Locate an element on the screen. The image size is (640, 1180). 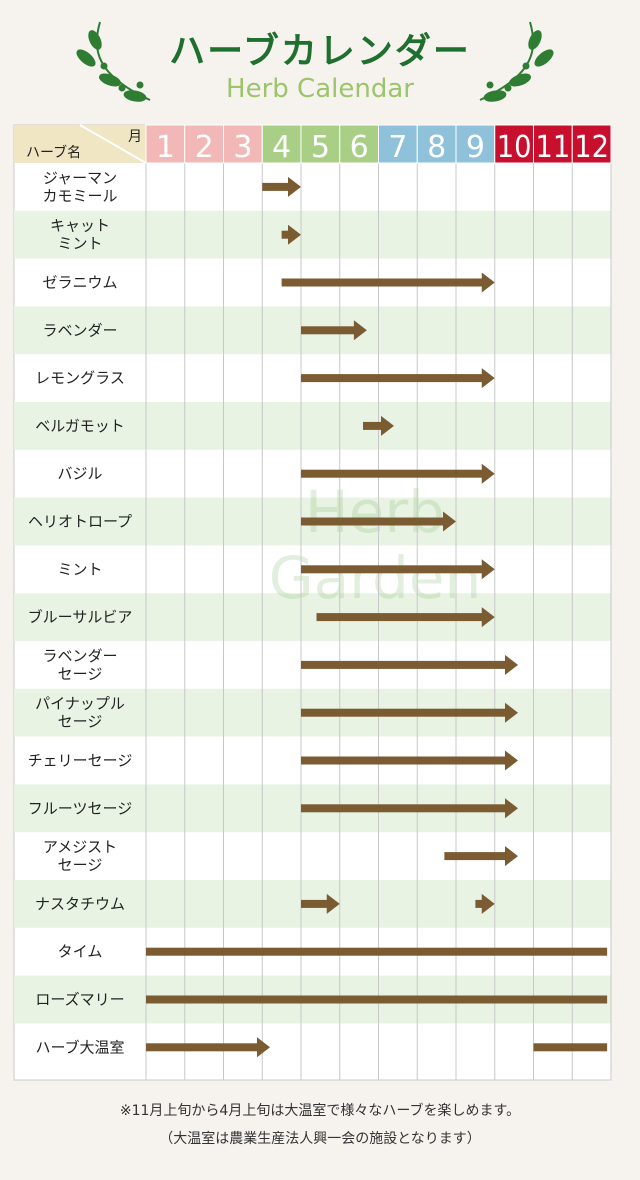
month-header: 月 ハーブ名 is located at coordinates (80, 144).